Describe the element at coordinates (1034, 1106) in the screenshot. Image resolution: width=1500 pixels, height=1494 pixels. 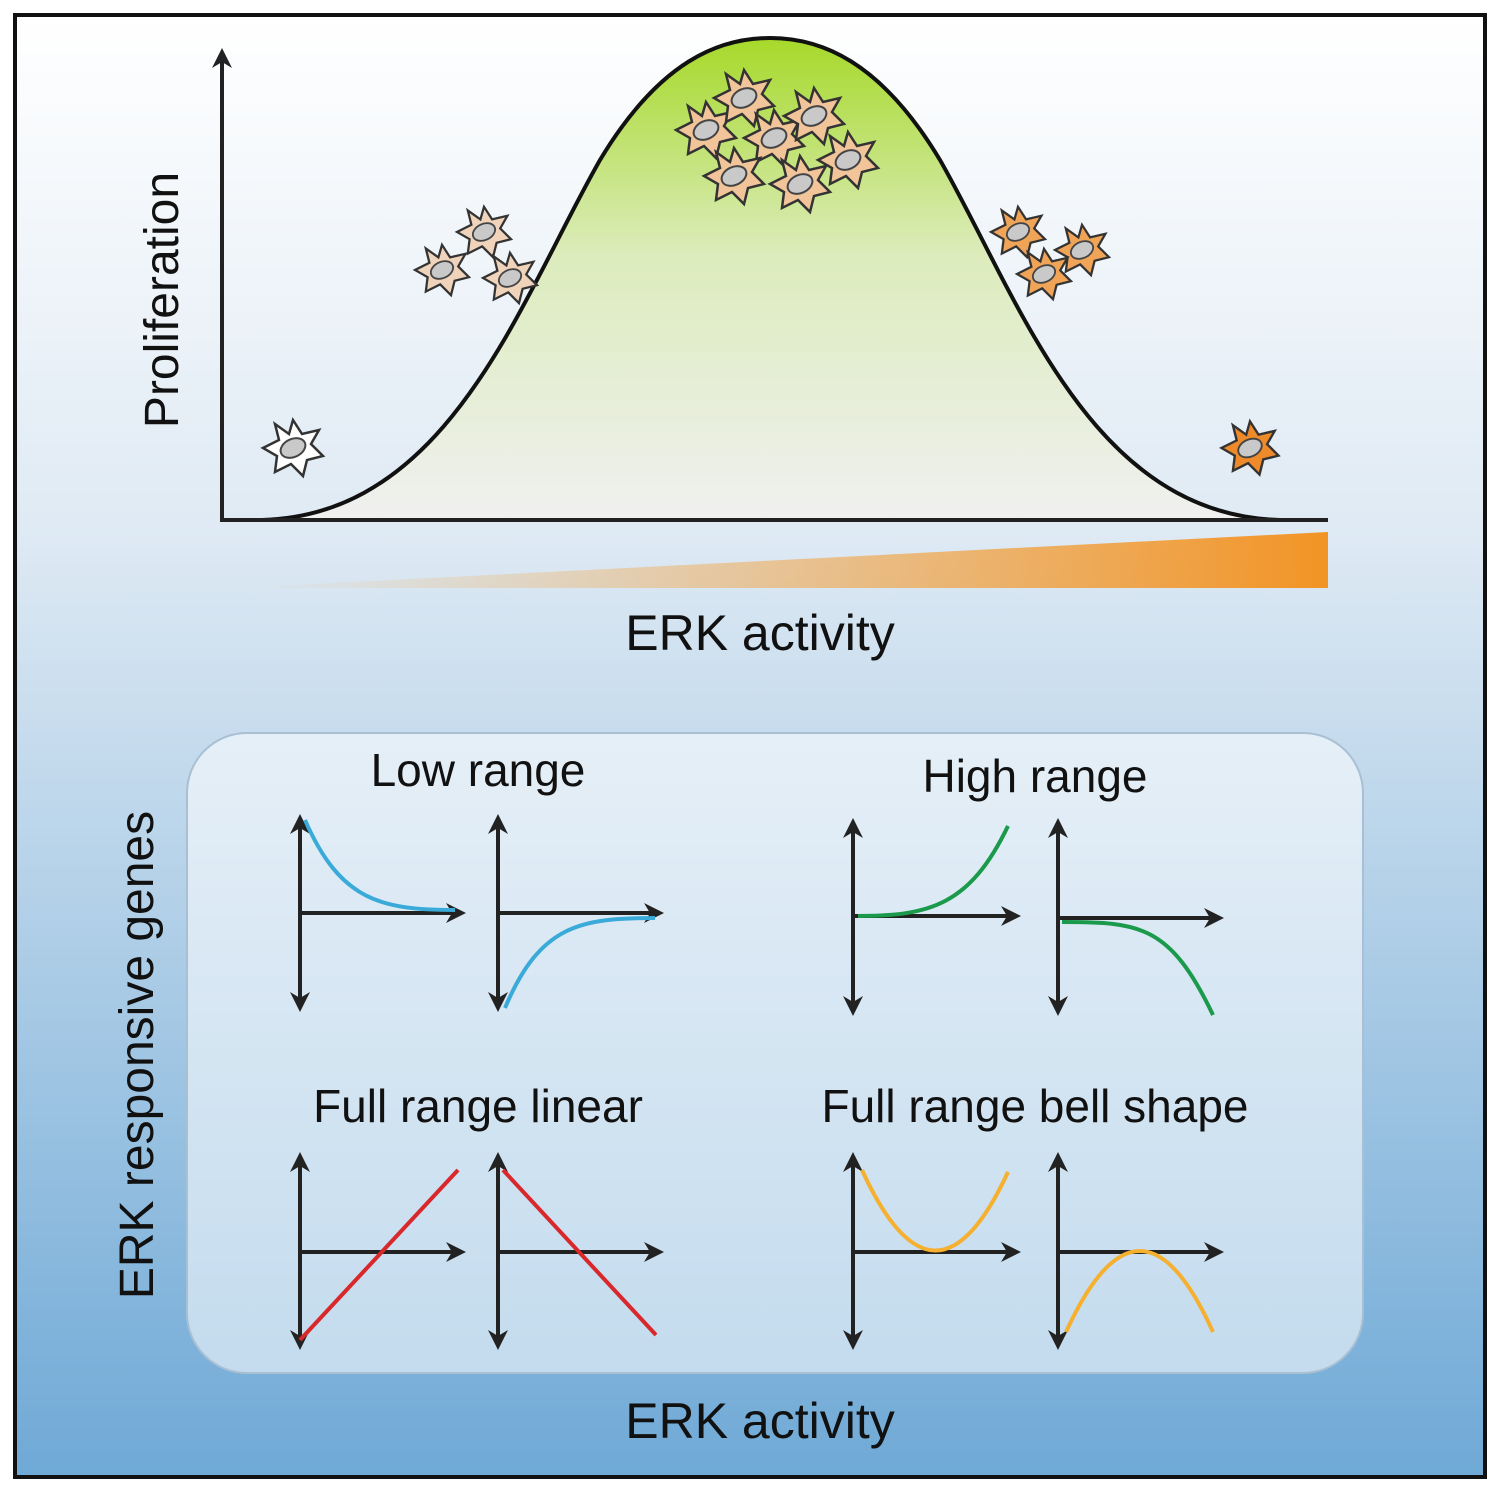
I see `panel-title: Full range bell shape` at that location.